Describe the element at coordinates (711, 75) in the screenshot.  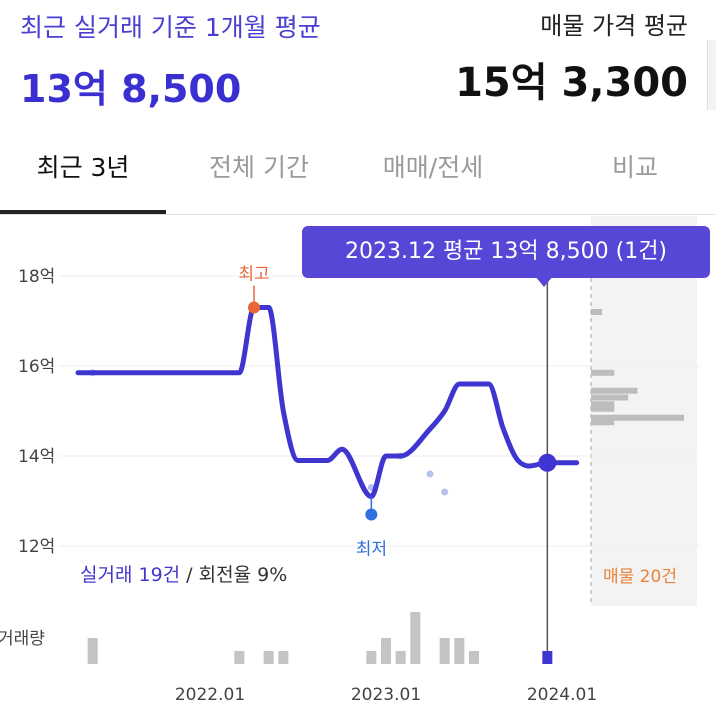
I see `panel-edge` at that location.